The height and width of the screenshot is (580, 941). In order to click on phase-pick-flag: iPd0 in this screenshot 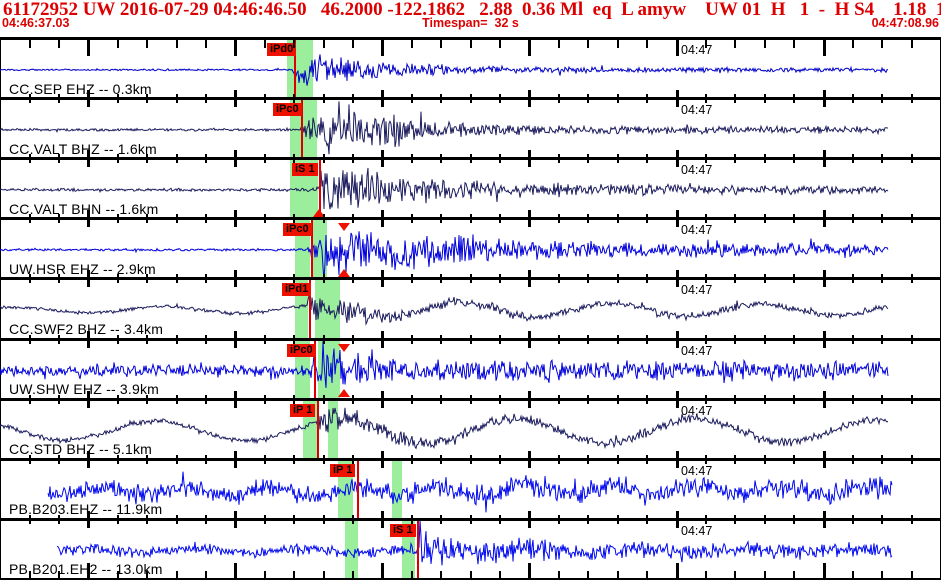, I will do `click(282, 49)`.